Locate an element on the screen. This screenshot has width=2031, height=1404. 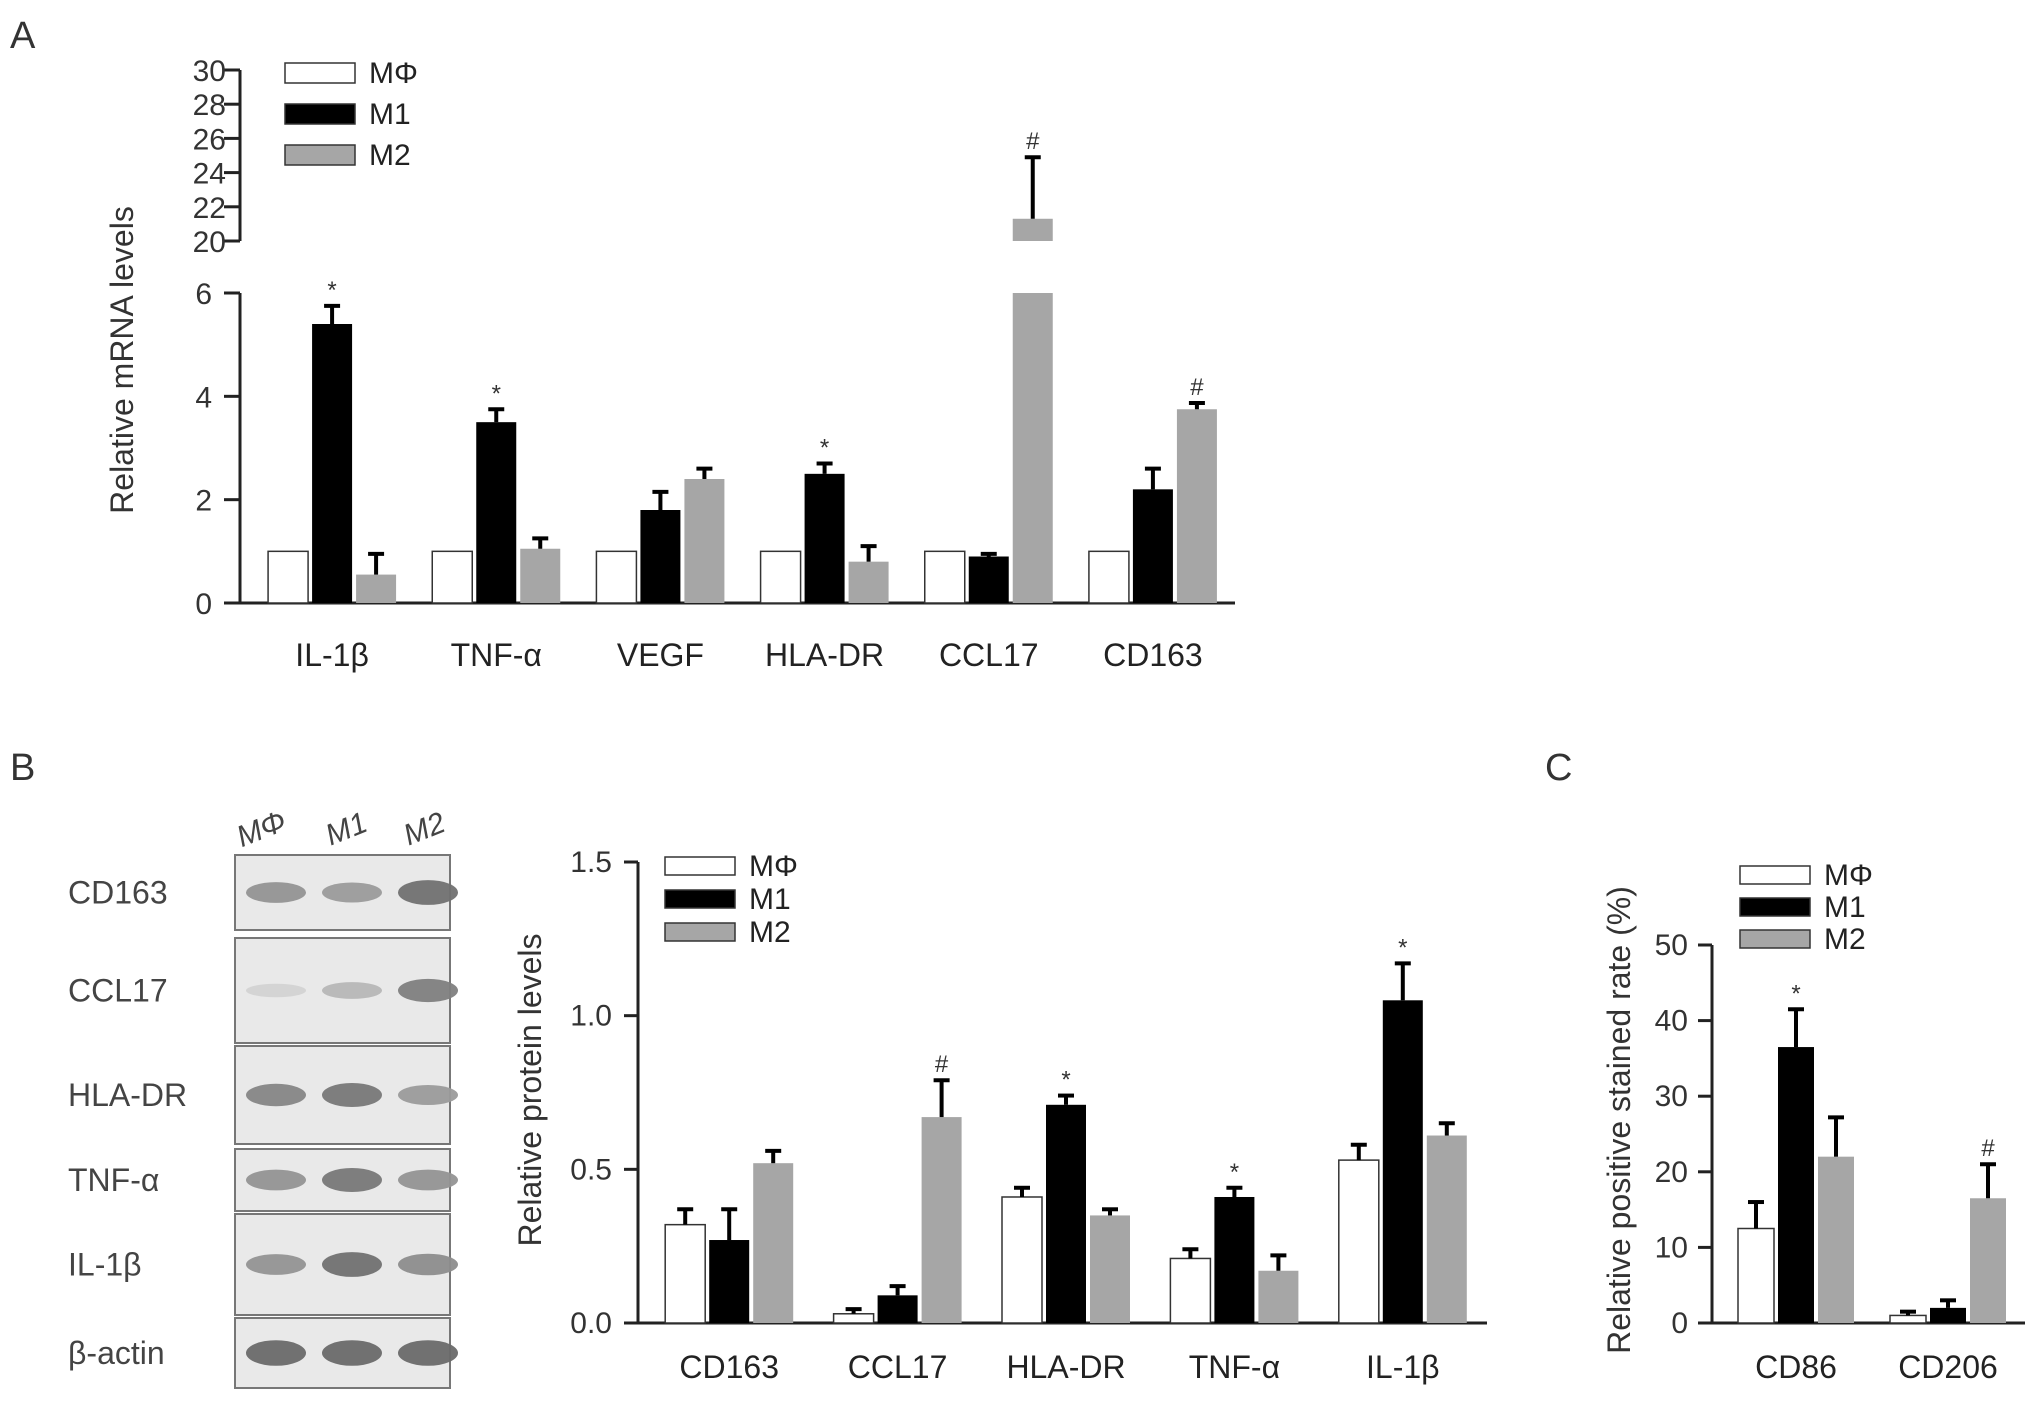
bar-m2-ccl17 is located at coordinates (1032, 448).